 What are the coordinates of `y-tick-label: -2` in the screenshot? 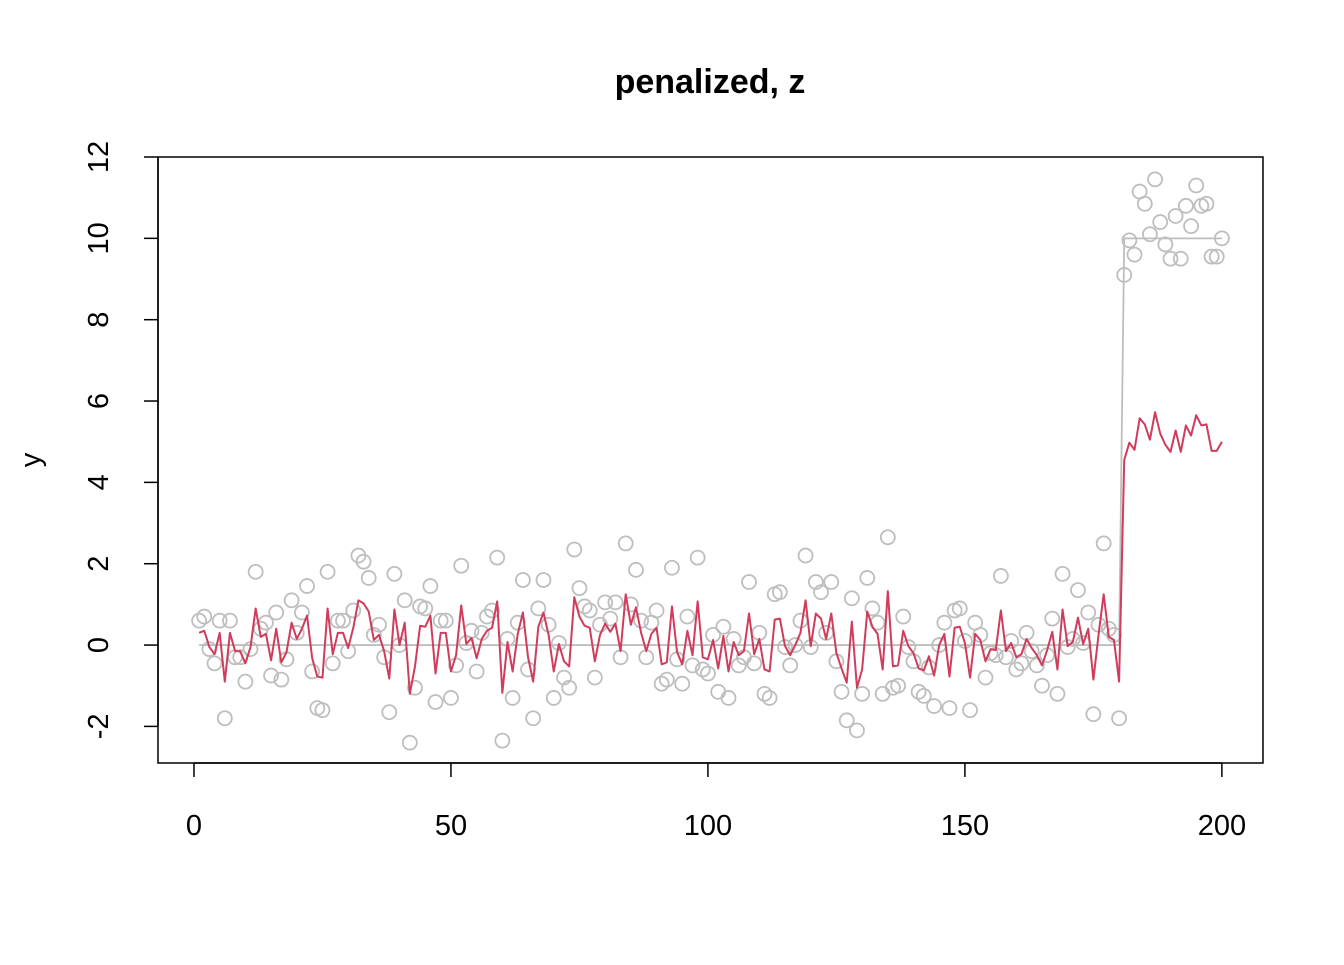 It's located at (99, 726).